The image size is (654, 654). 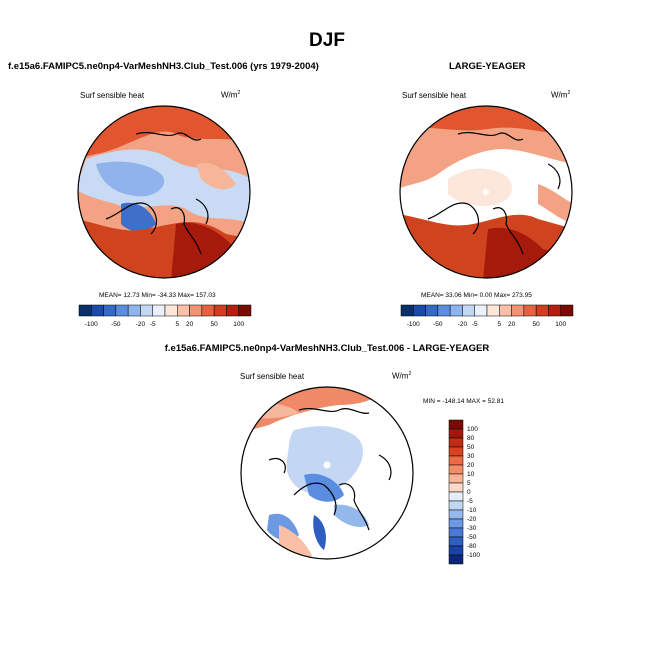 I want to click on panel-3-colorbar-label: -100, so click(x=473, y=555).